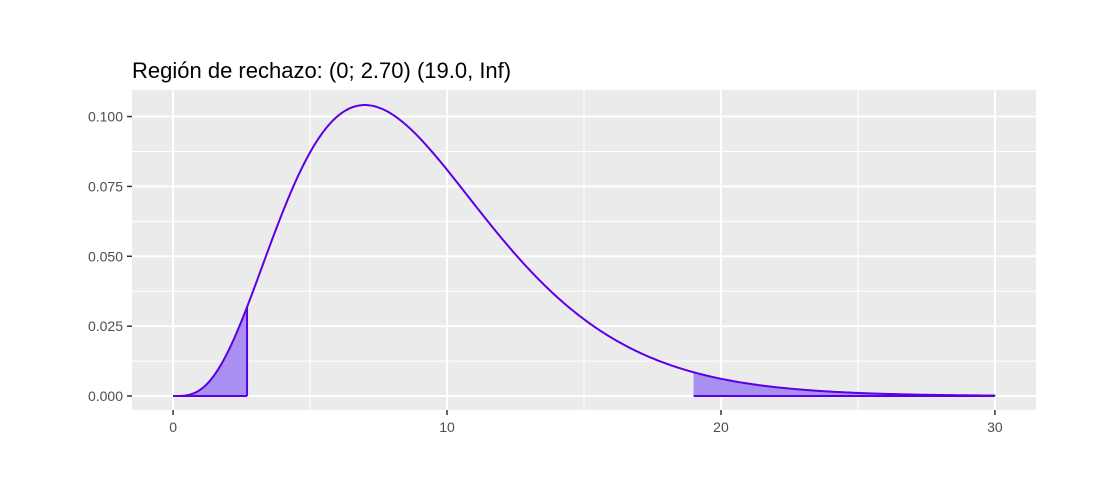 Image resolution: width=1100 pixels, height=500 pixels. I want to click on y-tick-label: 0.000, so click(105, 396).